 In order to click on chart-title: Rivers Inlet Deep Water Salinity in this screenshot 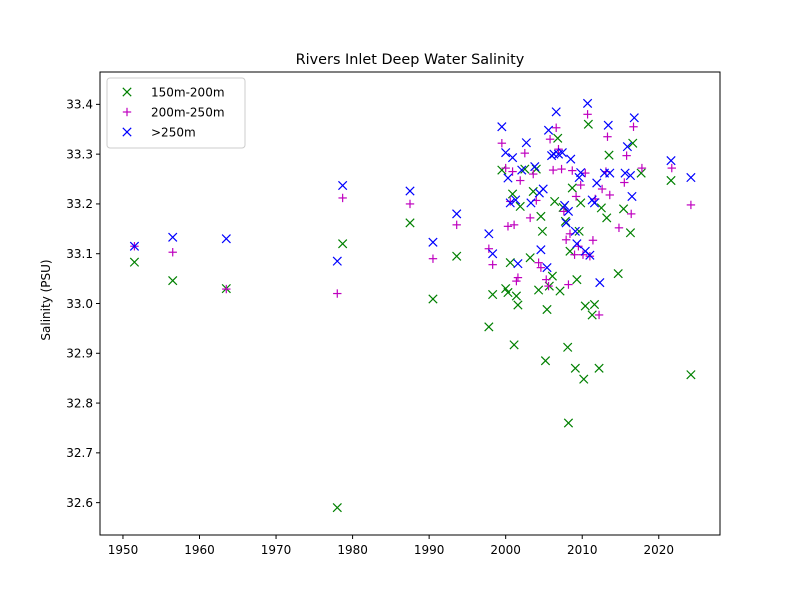, I will do `click(410, 60)`.